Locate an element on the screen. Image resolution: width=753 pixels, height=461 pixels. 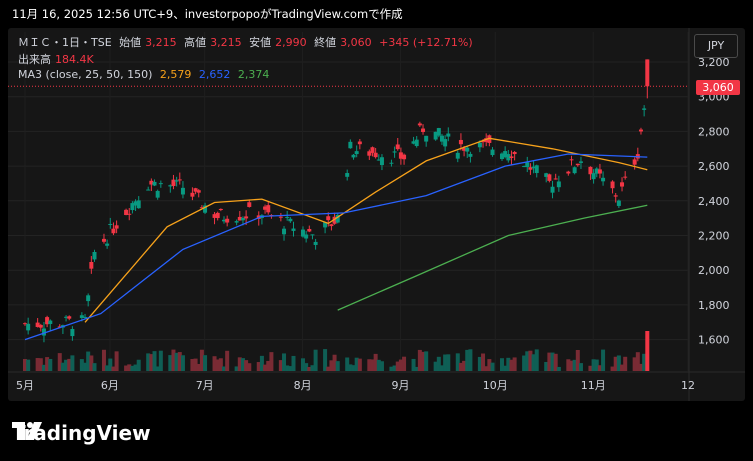
legend-low: 2,990 is located at coordinates (291, 42).